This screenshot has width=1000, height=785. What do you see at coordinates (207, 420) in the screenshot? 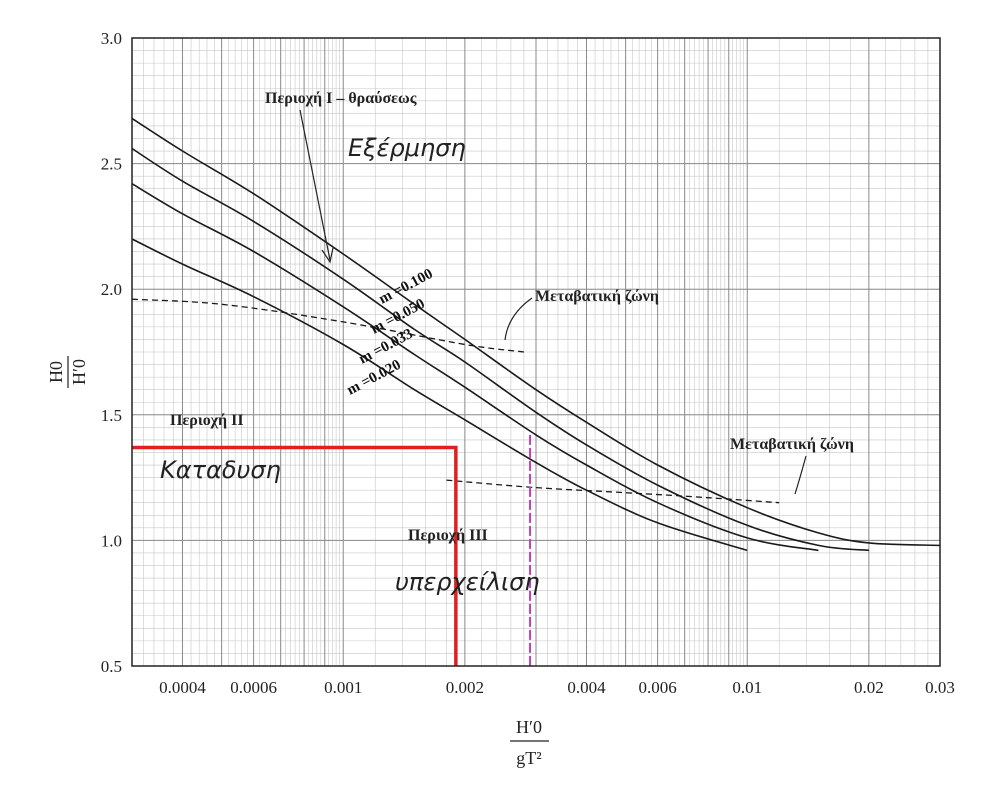
I see `region2-label: Περιοχή ΙΙ` at bounding box center [207, 420].